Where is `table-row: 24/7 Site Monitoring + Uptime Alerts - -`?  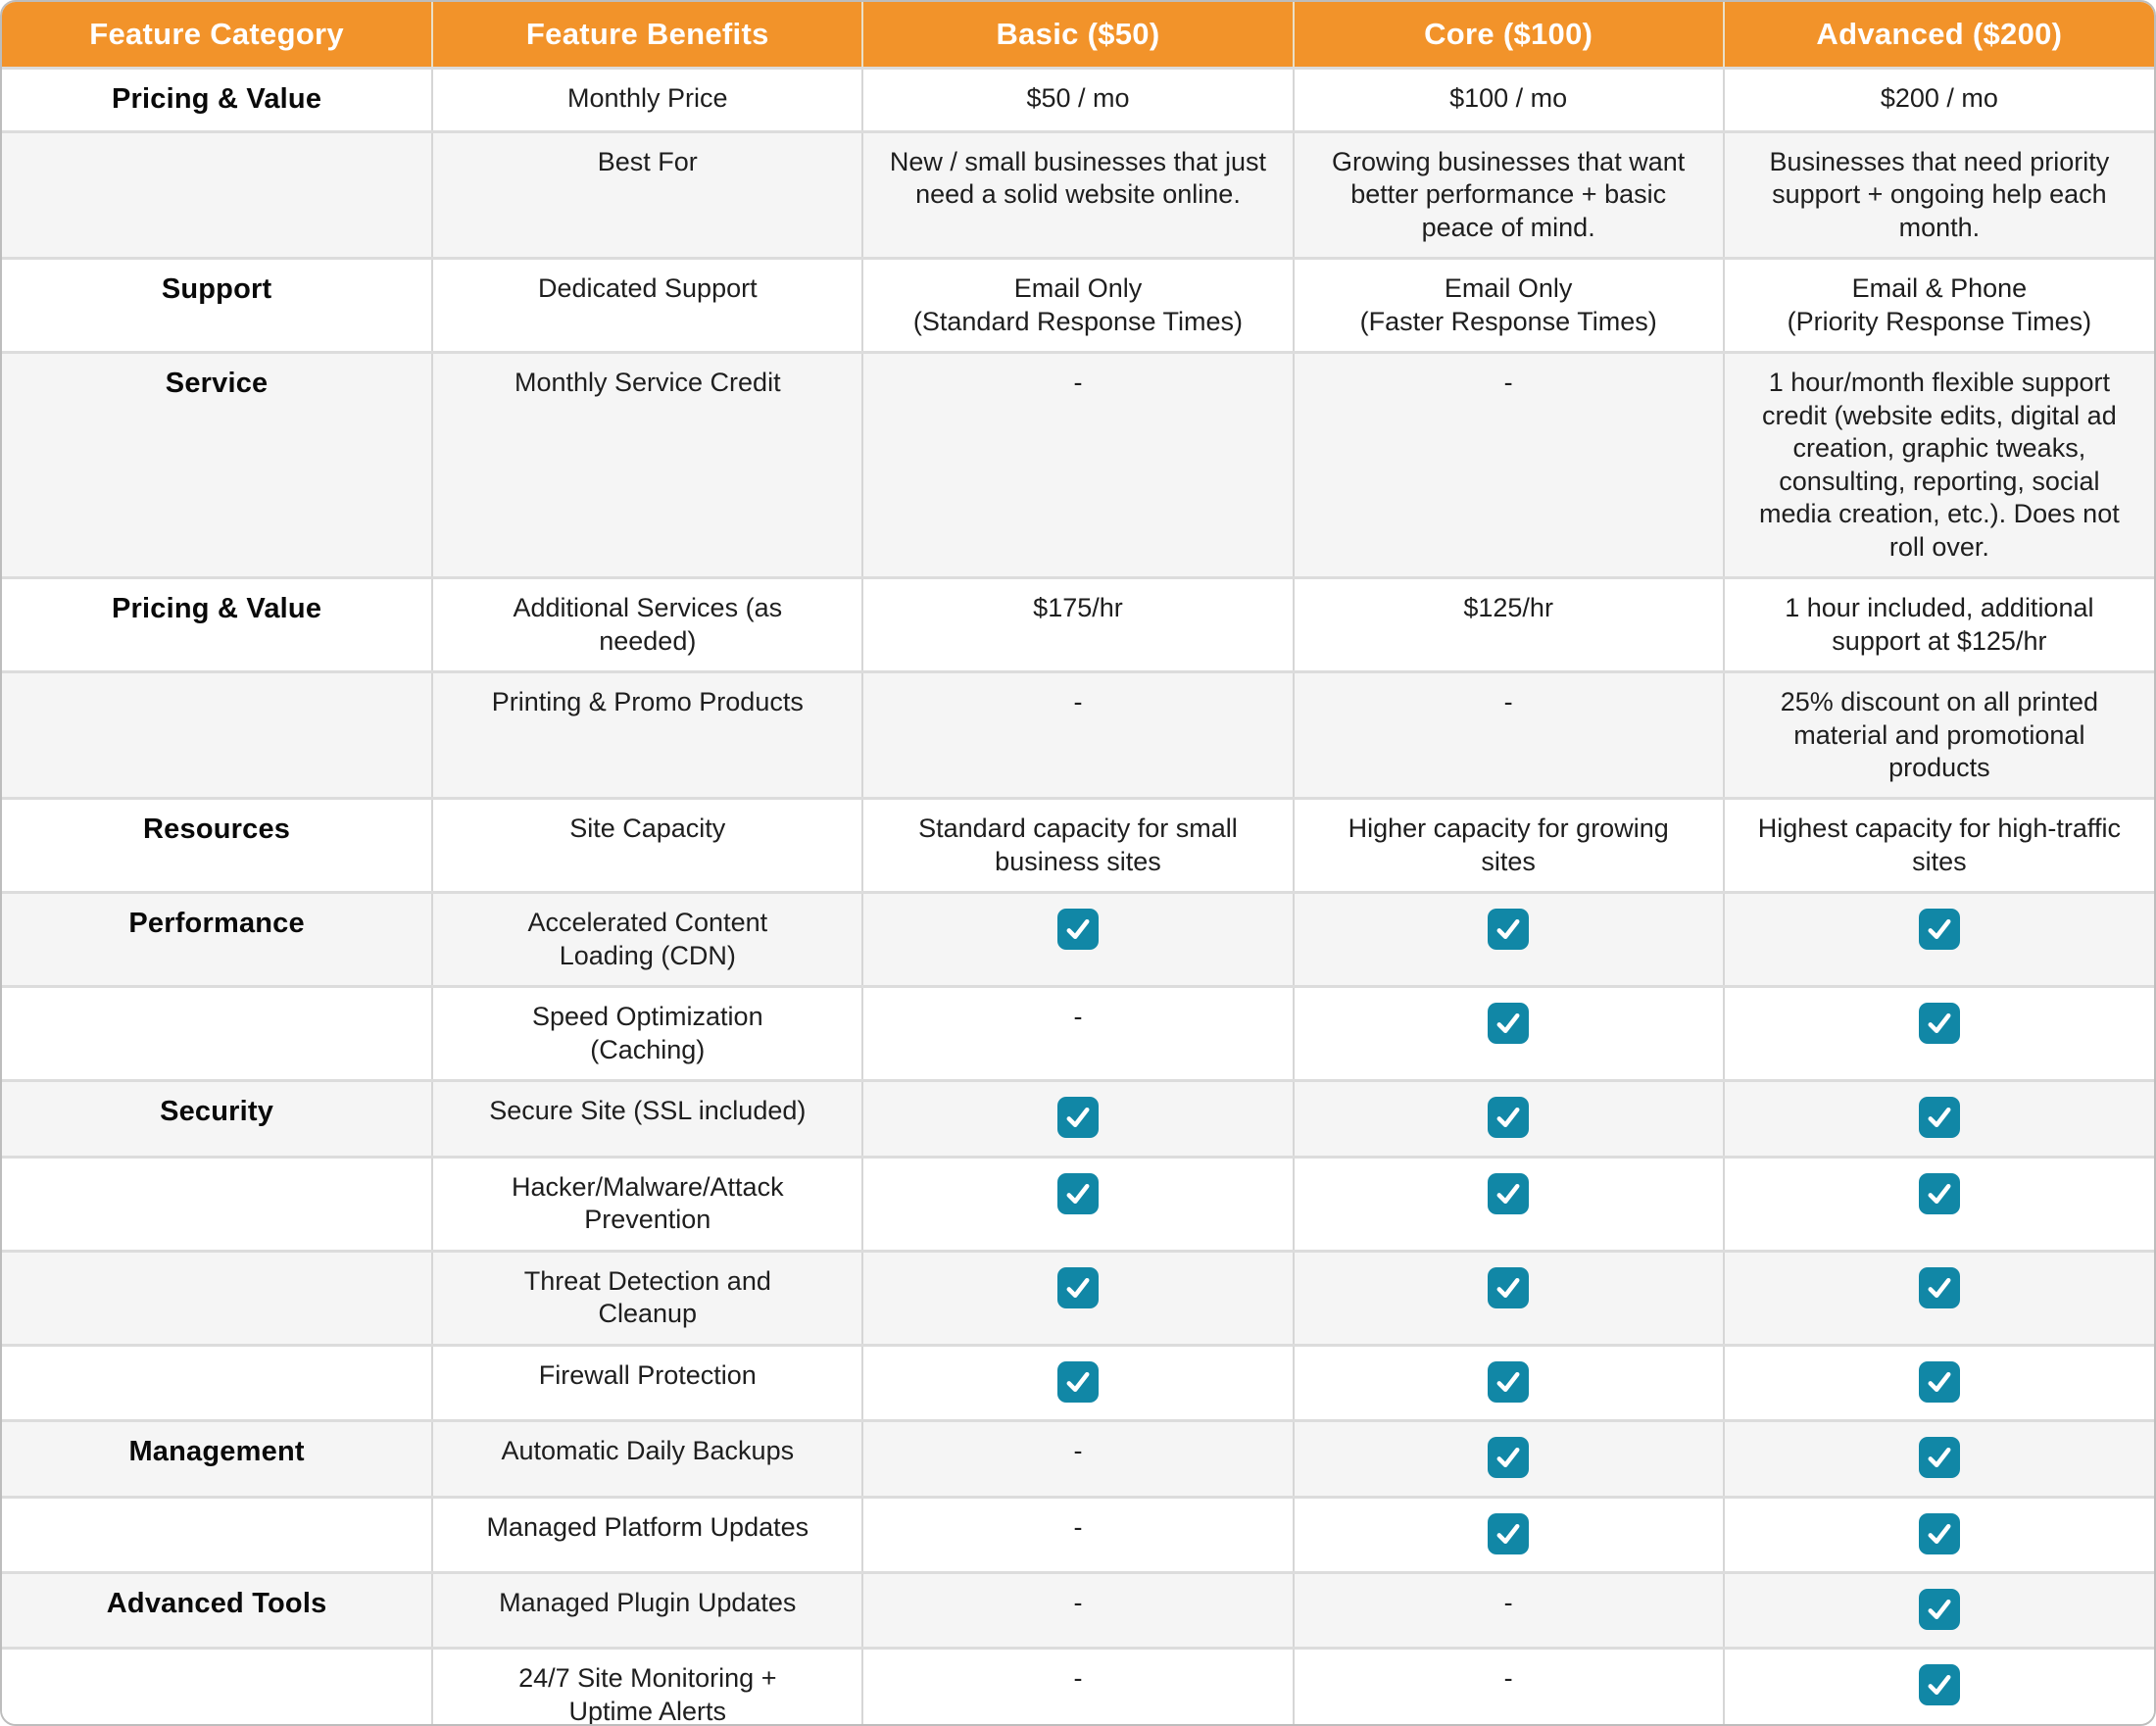
table-row: 24/7 Site Monitoring + Uptime Alerts - - is located at coordinates (1078, 1685).